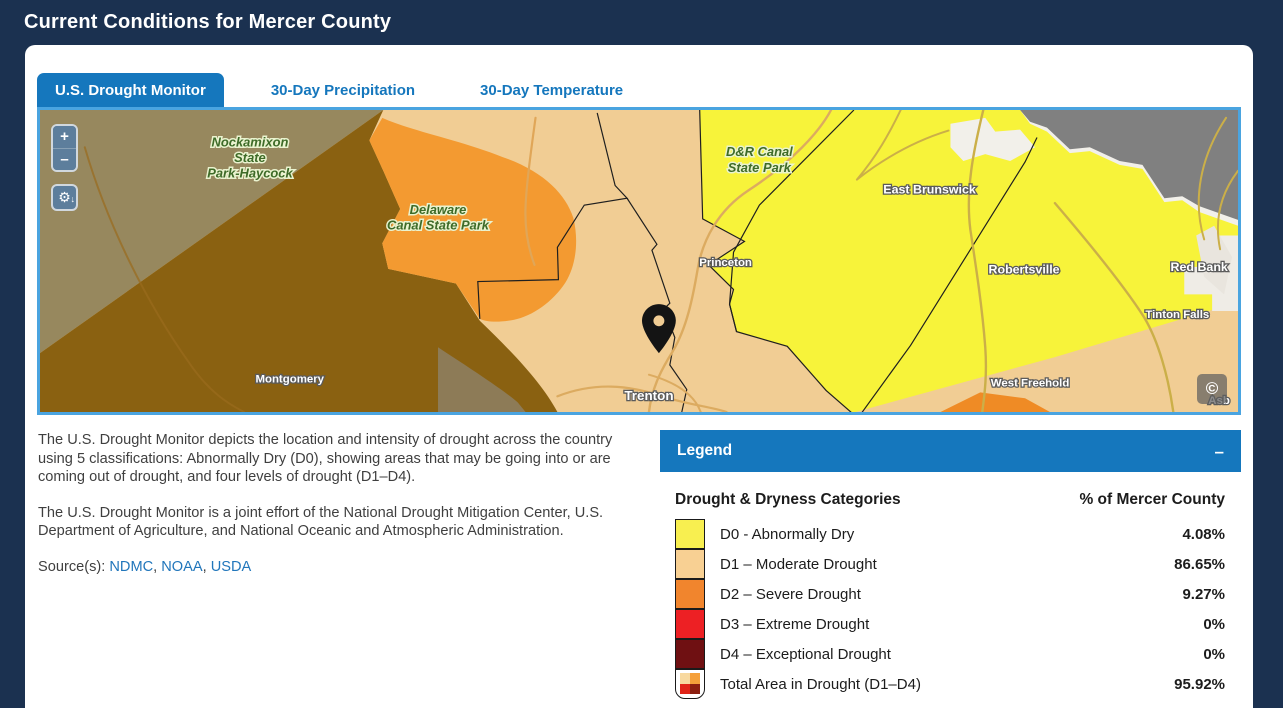  Describe the element at coordinates (250, 157) in the screenshot. I see `svg-text: State` at that location.